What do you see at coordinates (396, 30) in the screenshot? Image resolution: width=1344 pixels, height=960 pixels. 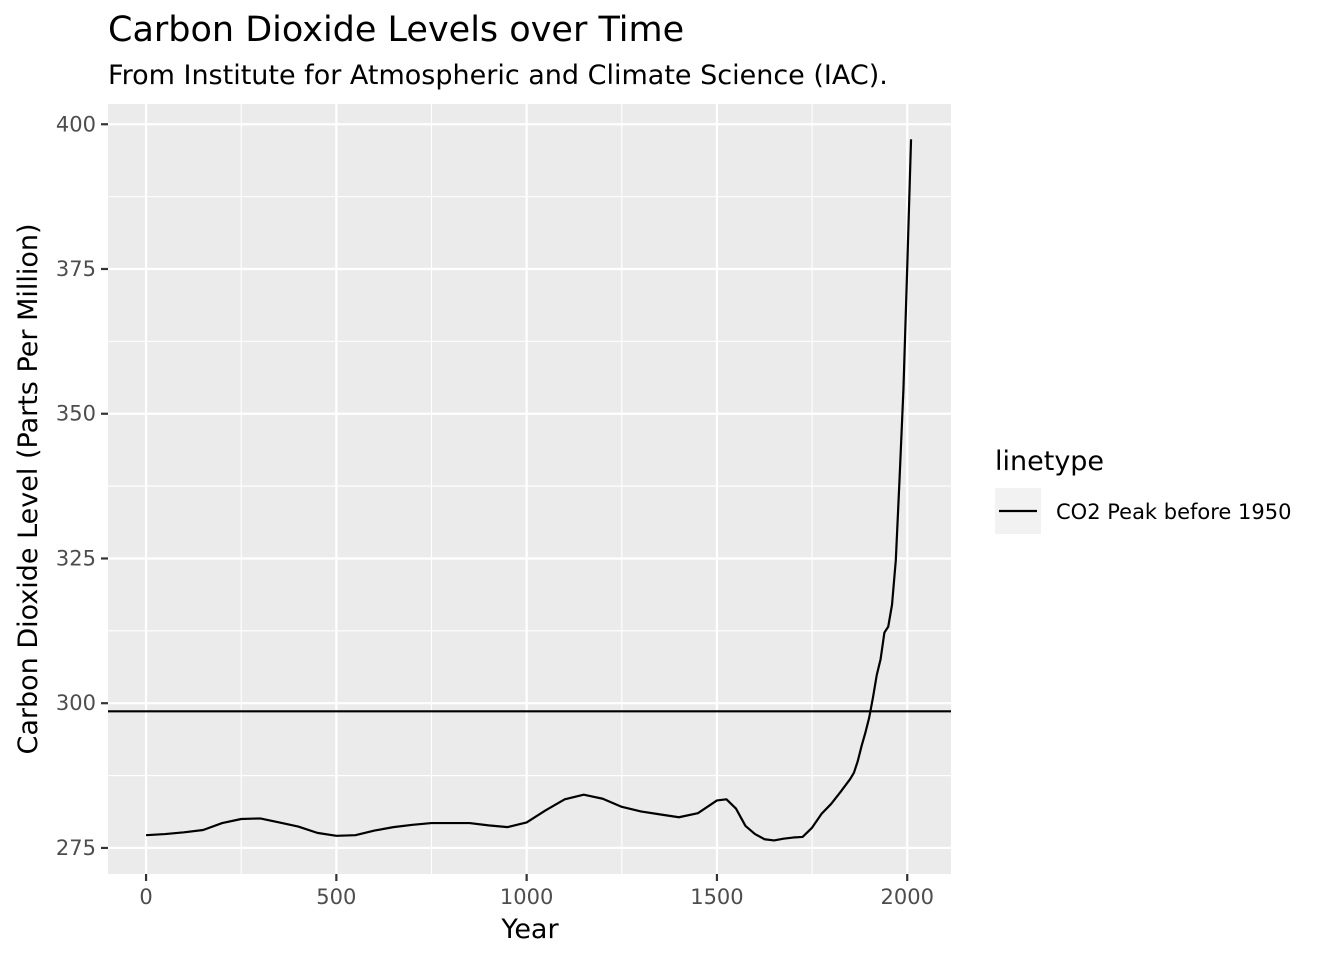 I see `chart-title: Carbon Dioxide Levels over Time` at bounding box center [396, 30].